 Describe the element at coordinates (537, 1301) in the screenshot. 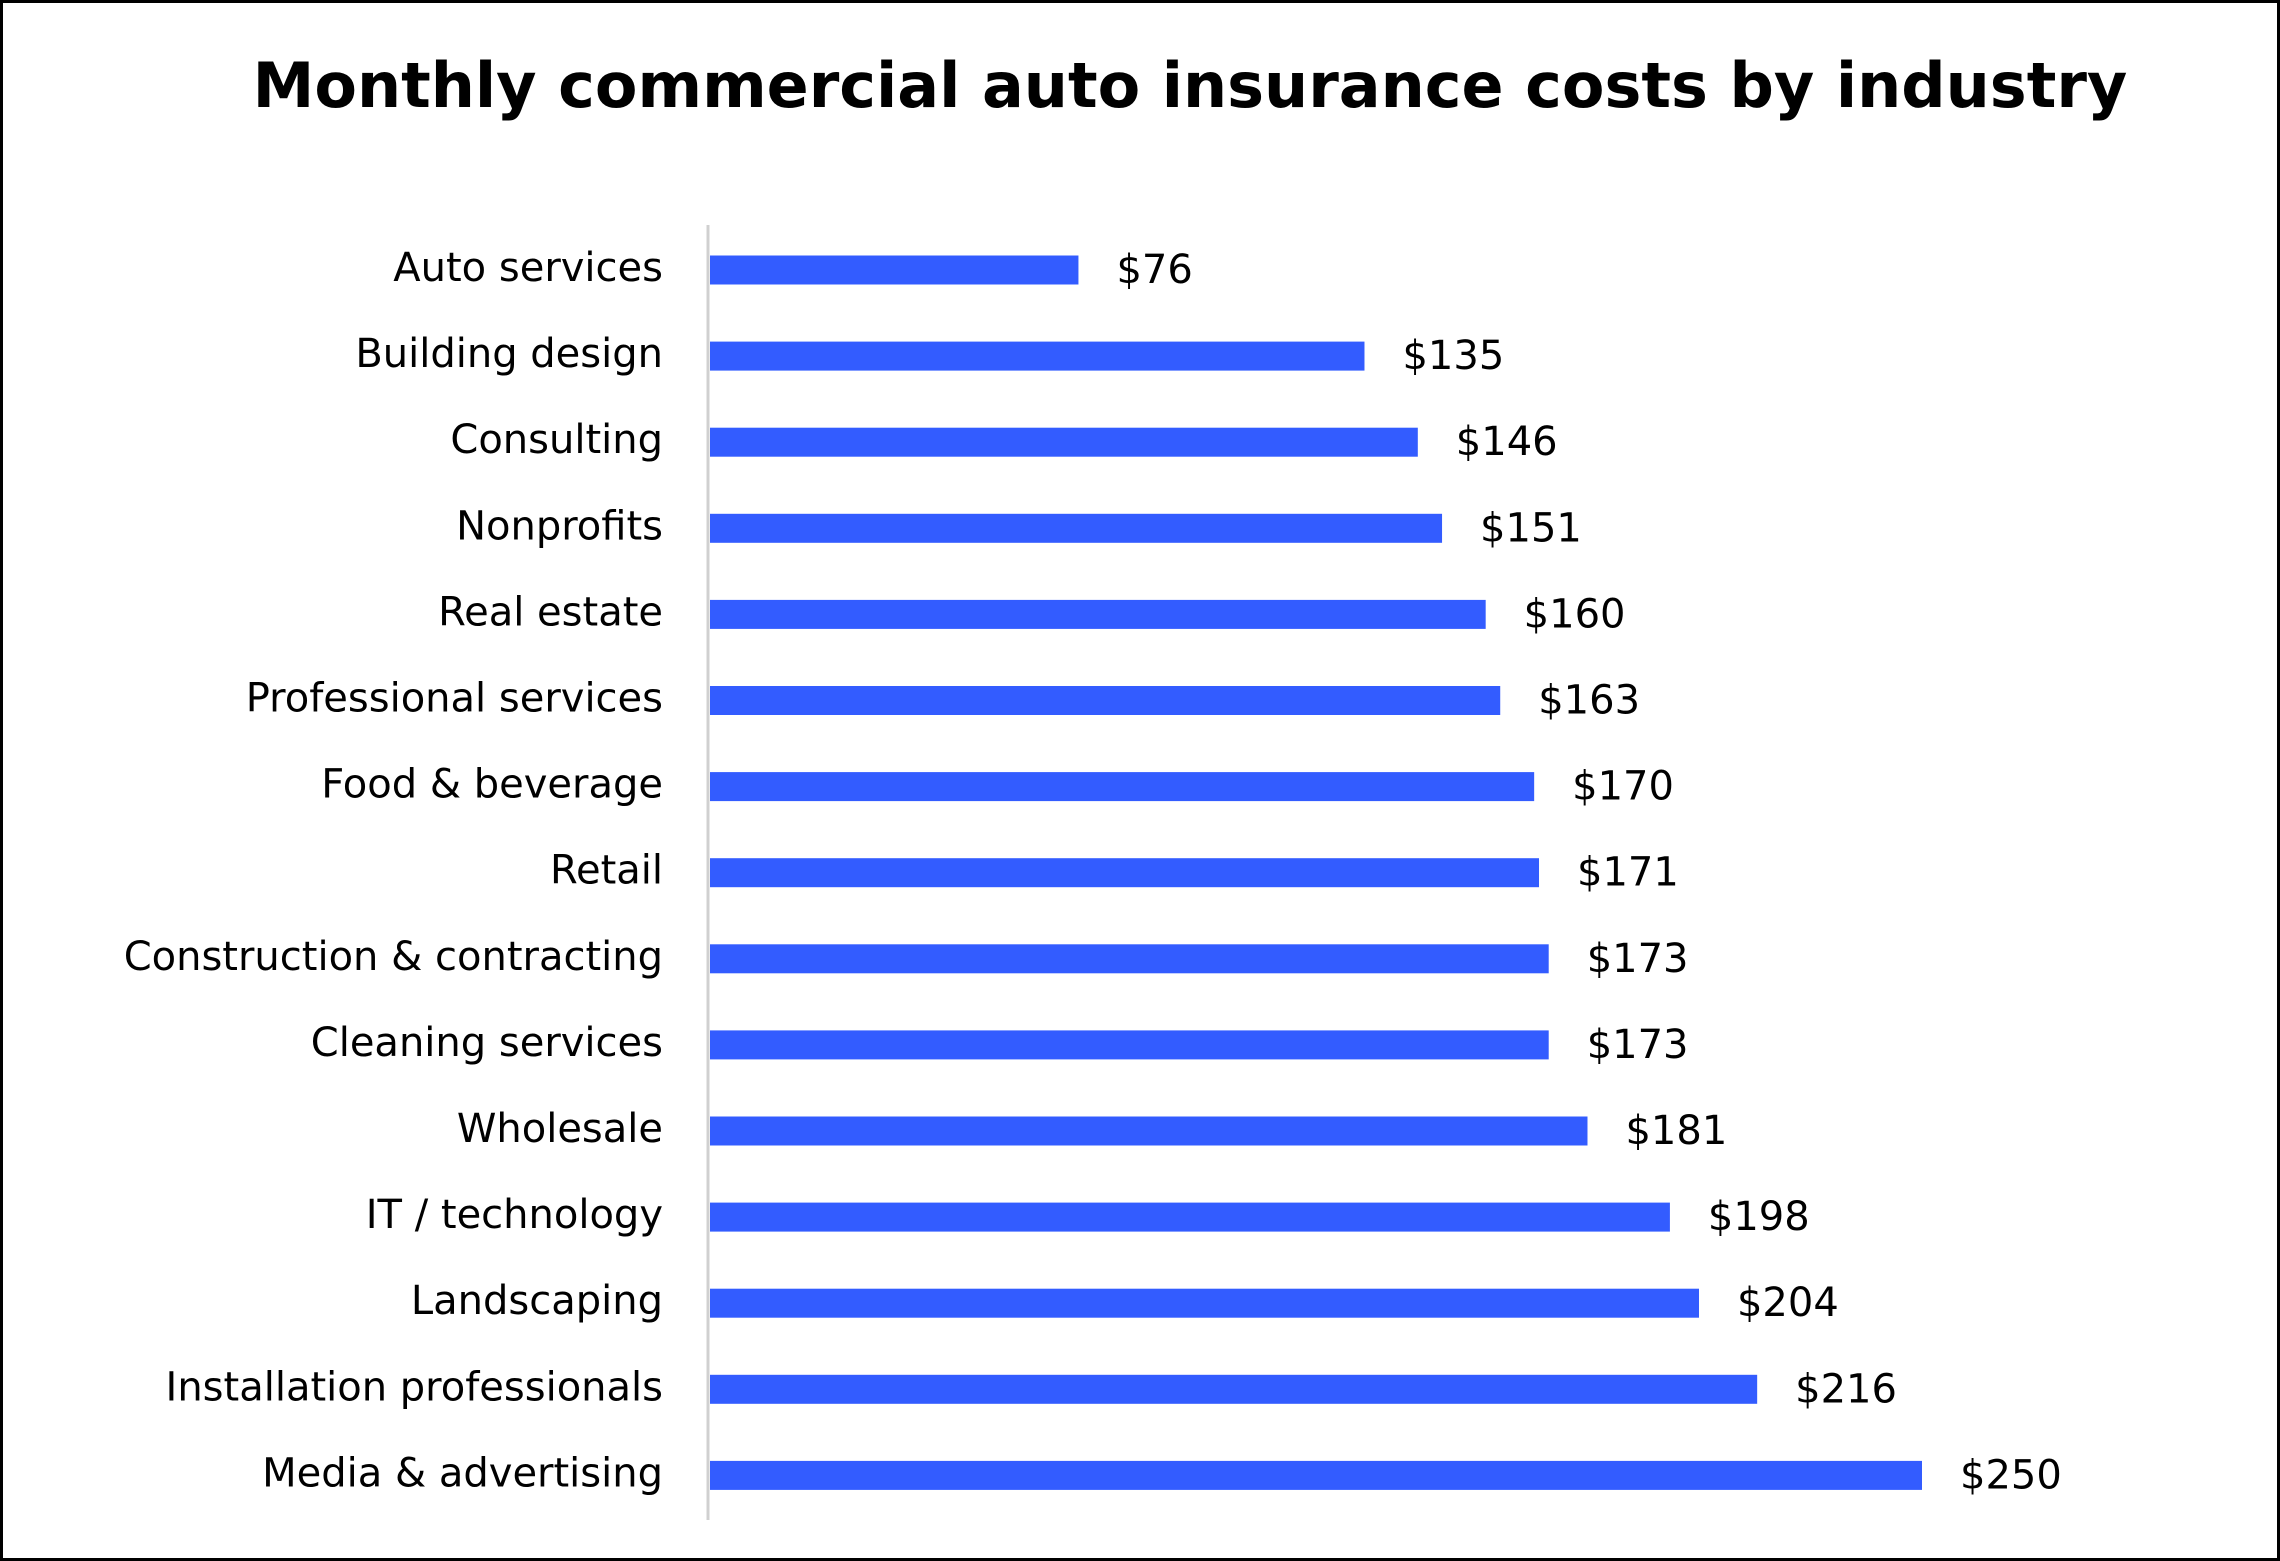

I see `y-tick-label: Landscaping` at that location.